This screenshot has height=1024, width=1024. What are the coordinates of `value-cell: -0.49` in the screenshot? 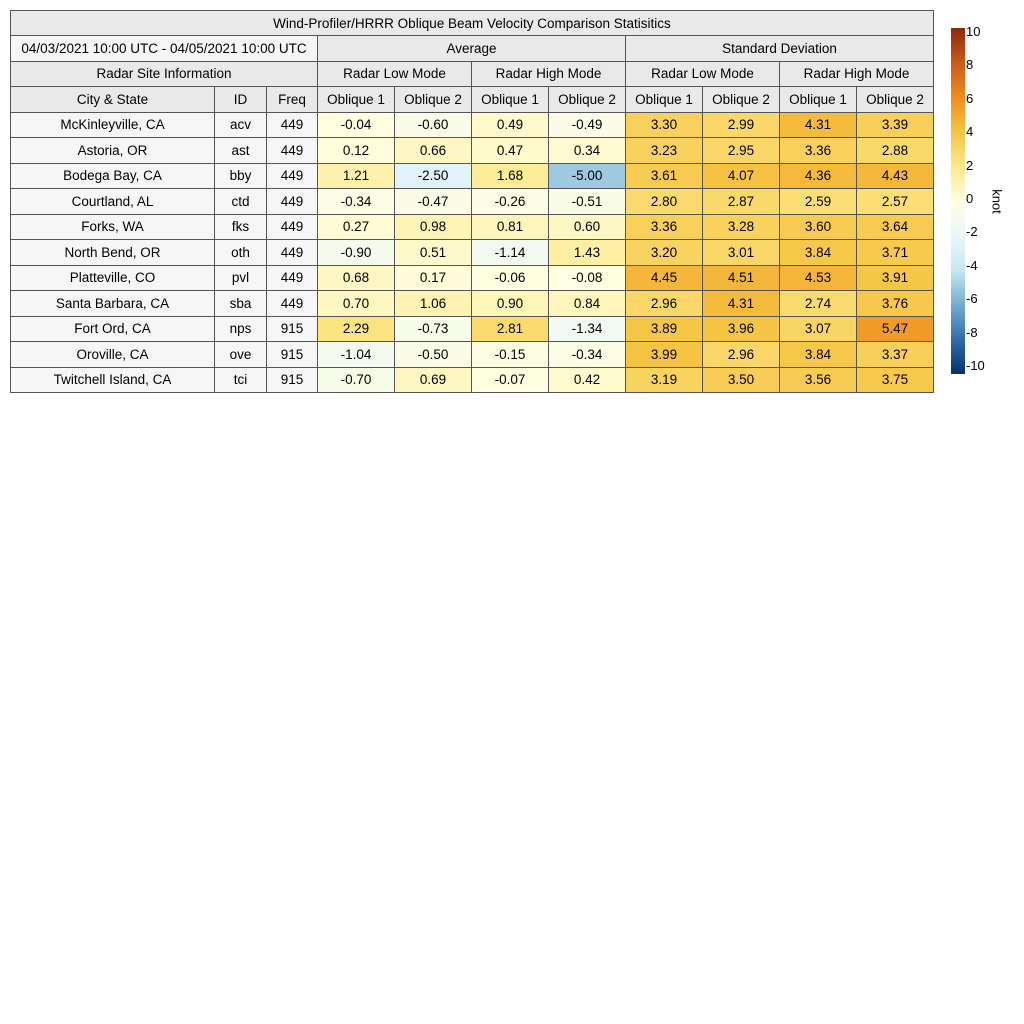 It's located at (587, 124).